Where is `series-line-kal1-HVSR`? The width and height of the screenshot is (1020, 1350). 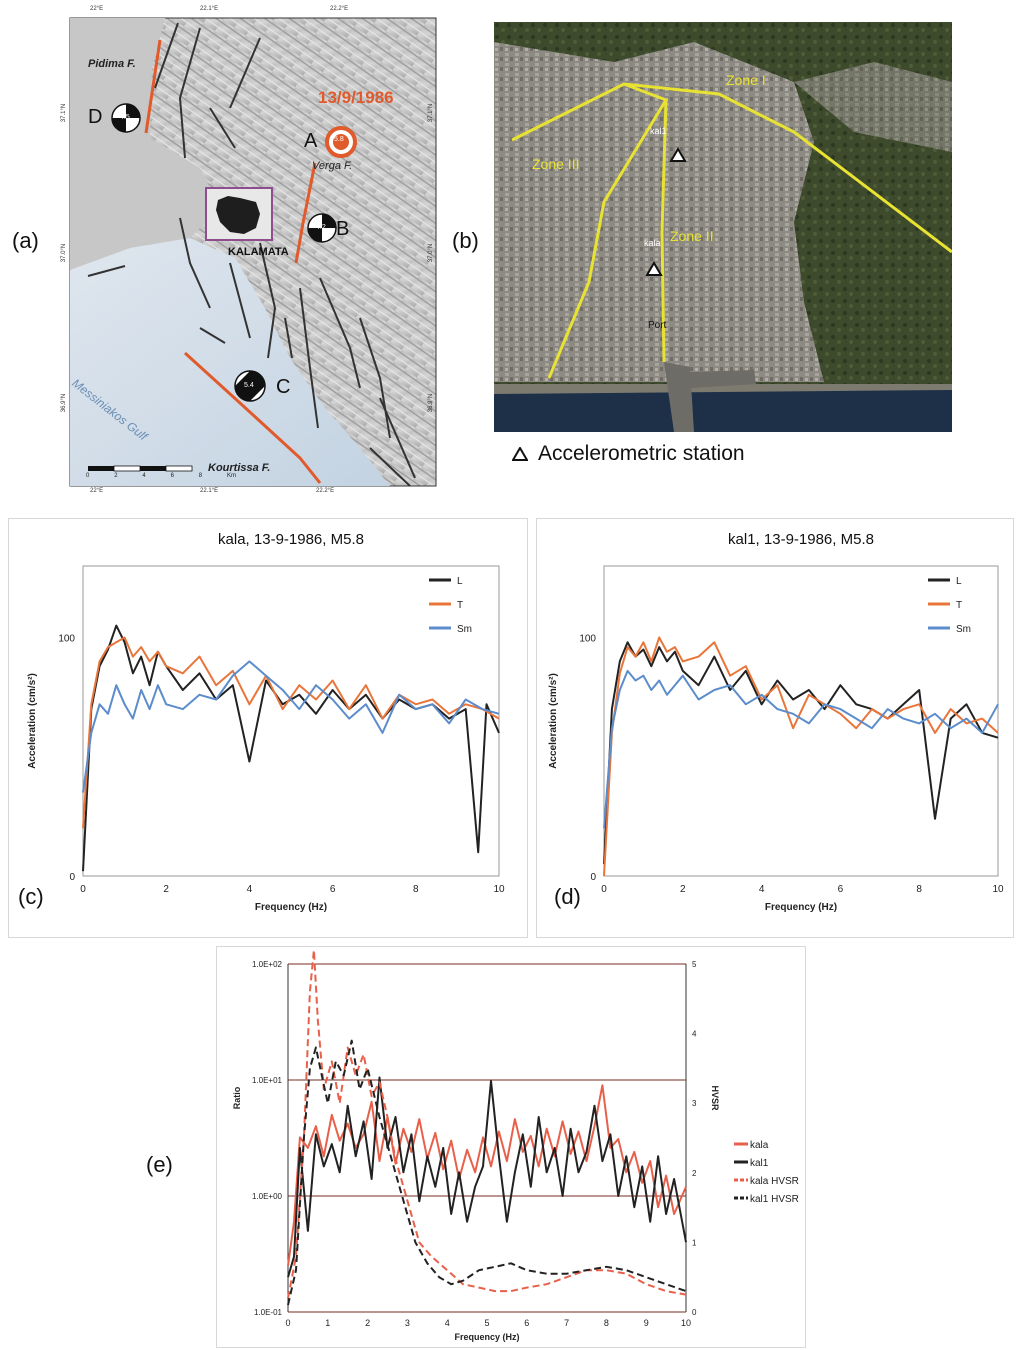
series-line-kal1-HVSR is located at coordinates (487, 1172).